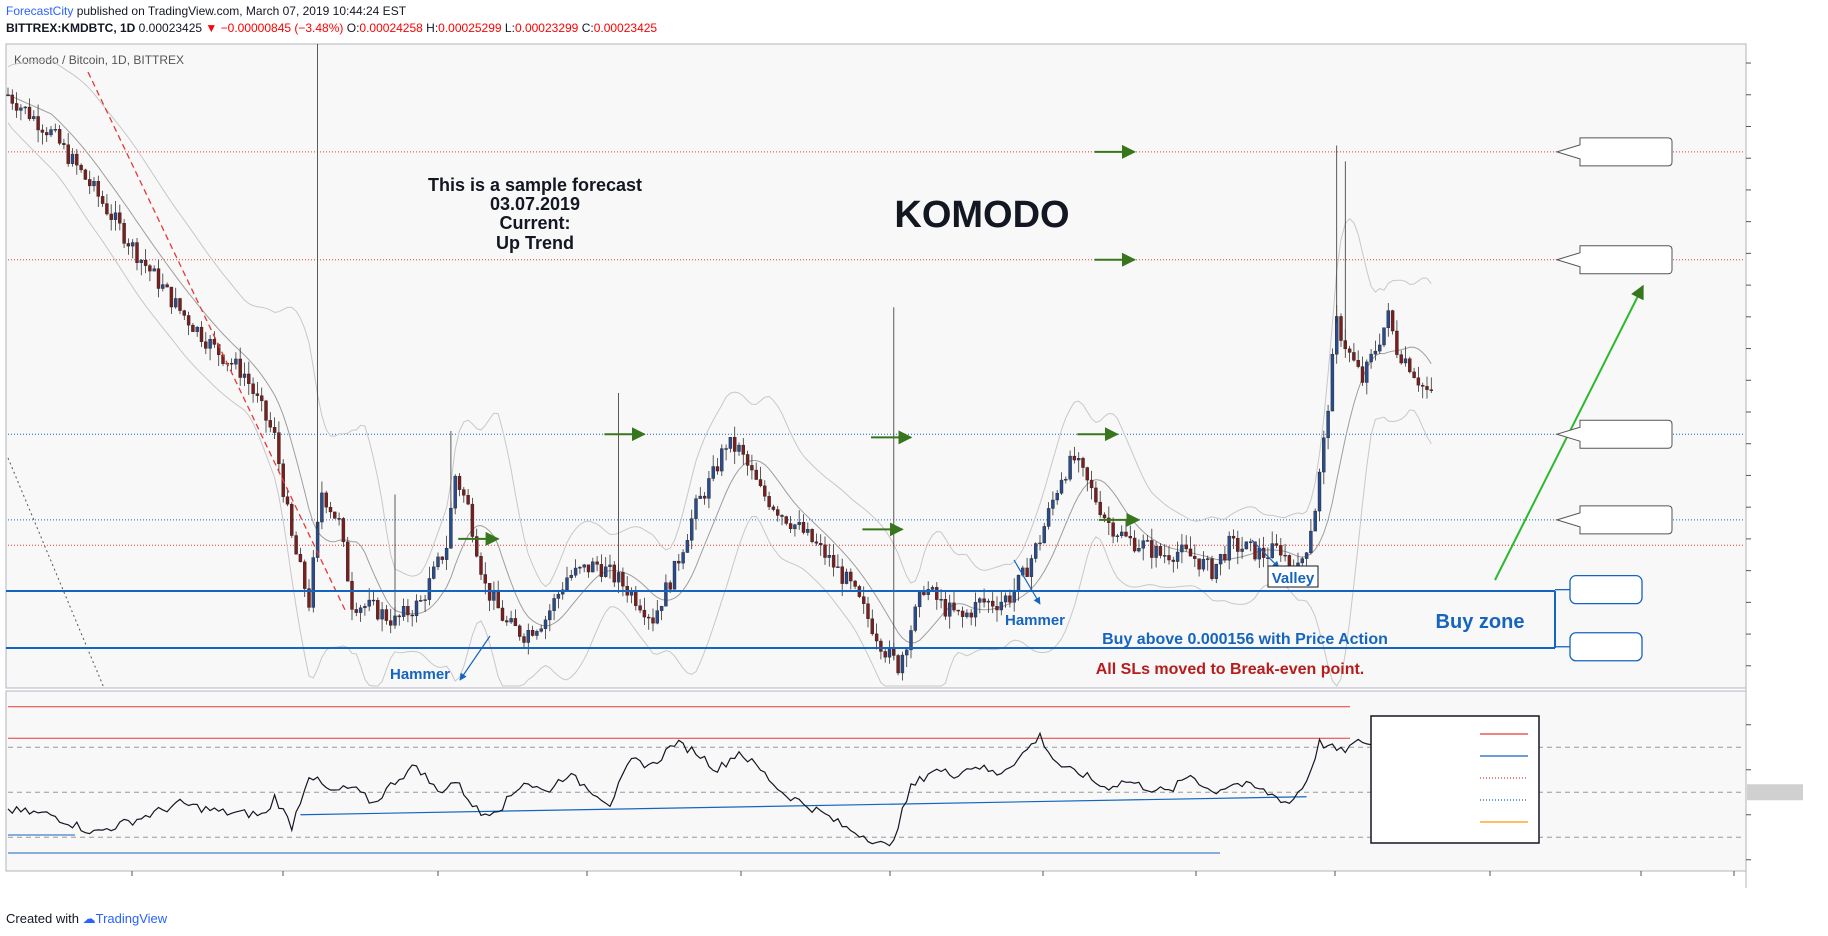 Image resolution: width=1828 pixels, height=936 pixels. I want to click on callout-box, so click(1606, 647).